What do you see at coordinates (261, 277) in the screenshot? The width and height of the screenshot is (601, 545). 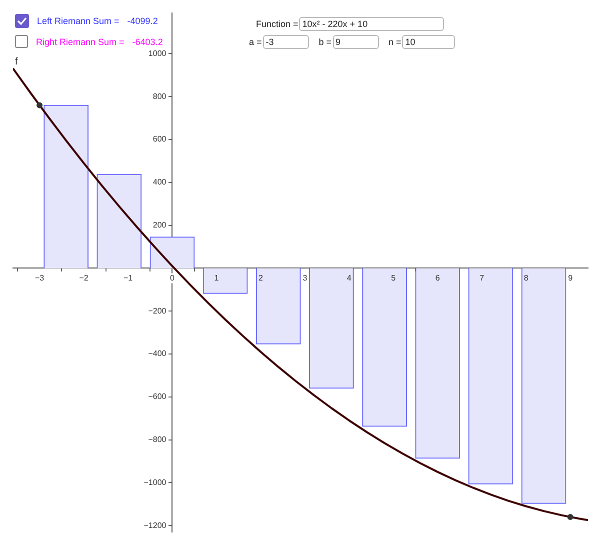 I see `x-tick-label: 2` at bounding box center [261, 277].